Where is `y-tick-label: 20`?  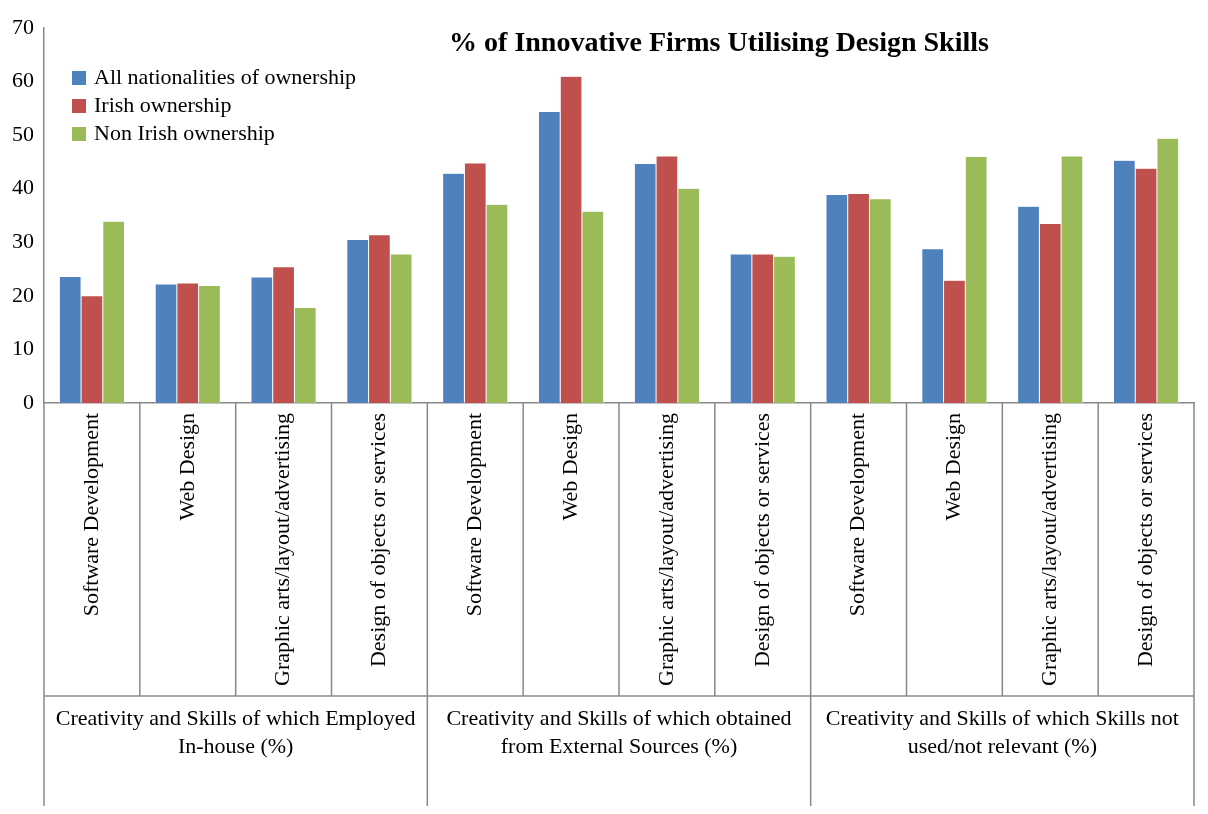
y-tick-label: 20 is located at coordinates (23, 294).